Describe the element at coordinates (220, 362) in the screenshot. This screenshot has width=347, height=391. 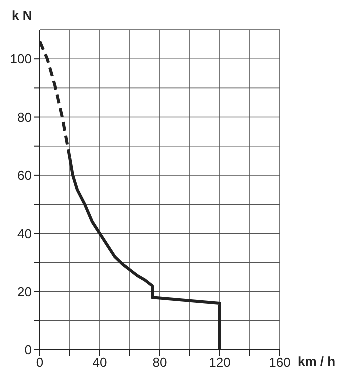
I see `x-tick-label: 120` at that location.